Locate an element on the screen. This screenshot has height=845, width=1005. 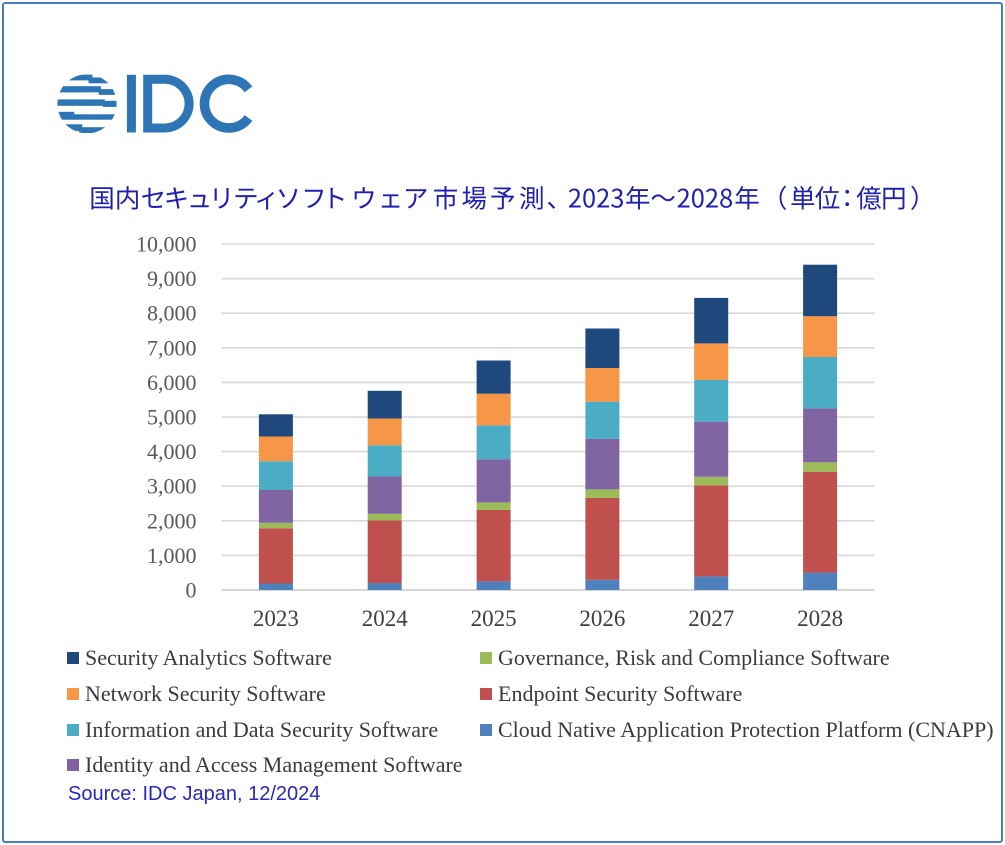
svg-text: 9,000 is located at coordinates (172, 278).